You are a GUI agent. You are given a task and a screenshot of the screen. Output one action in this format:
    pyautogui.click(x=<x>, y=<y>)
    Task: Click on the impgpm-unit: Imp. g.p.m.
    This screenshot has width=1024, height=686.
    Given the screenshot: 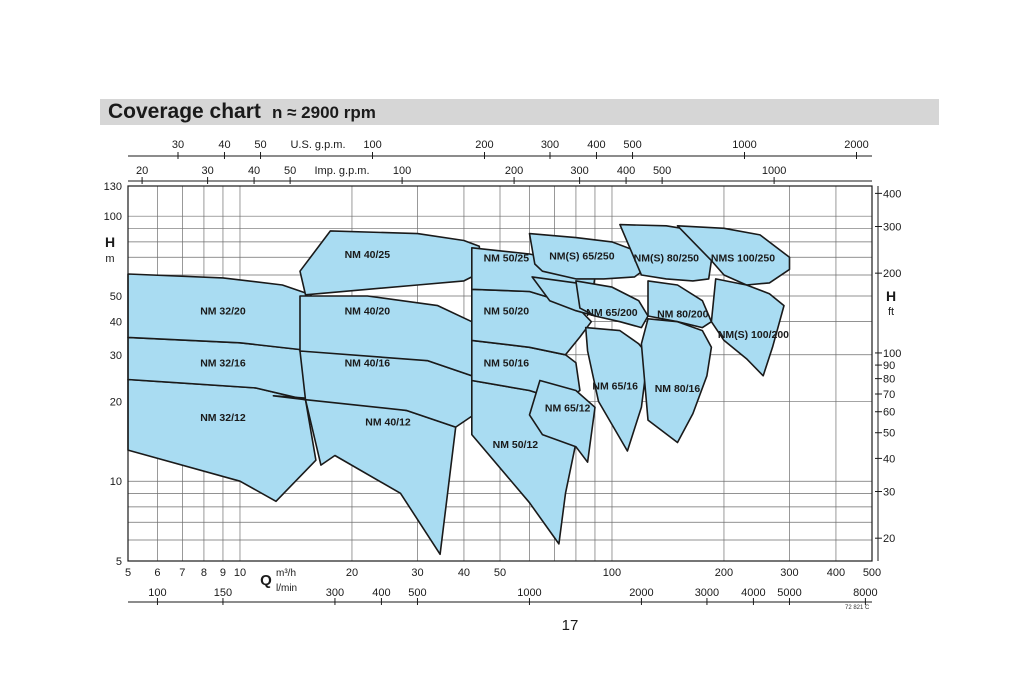 What is the action you would take?
    pyautogui.click(x=341, y=171)
    